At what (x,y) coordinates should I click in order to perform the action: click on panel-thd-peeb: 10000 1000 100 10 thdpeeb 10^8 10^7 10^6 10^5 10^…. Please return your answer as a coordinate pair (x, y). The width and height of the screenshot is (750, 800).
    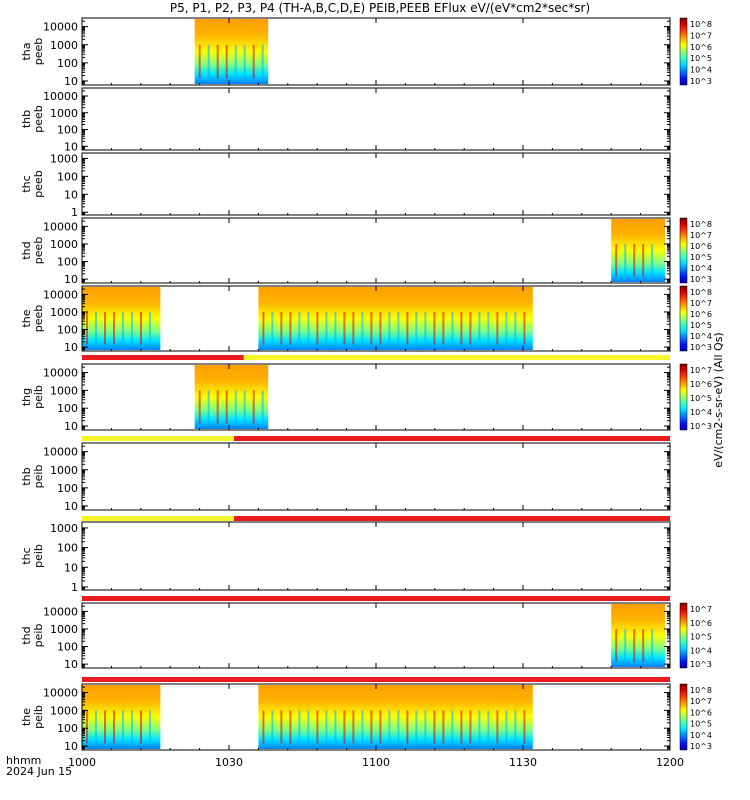
    Looking at the image, I should click on (366, 251).